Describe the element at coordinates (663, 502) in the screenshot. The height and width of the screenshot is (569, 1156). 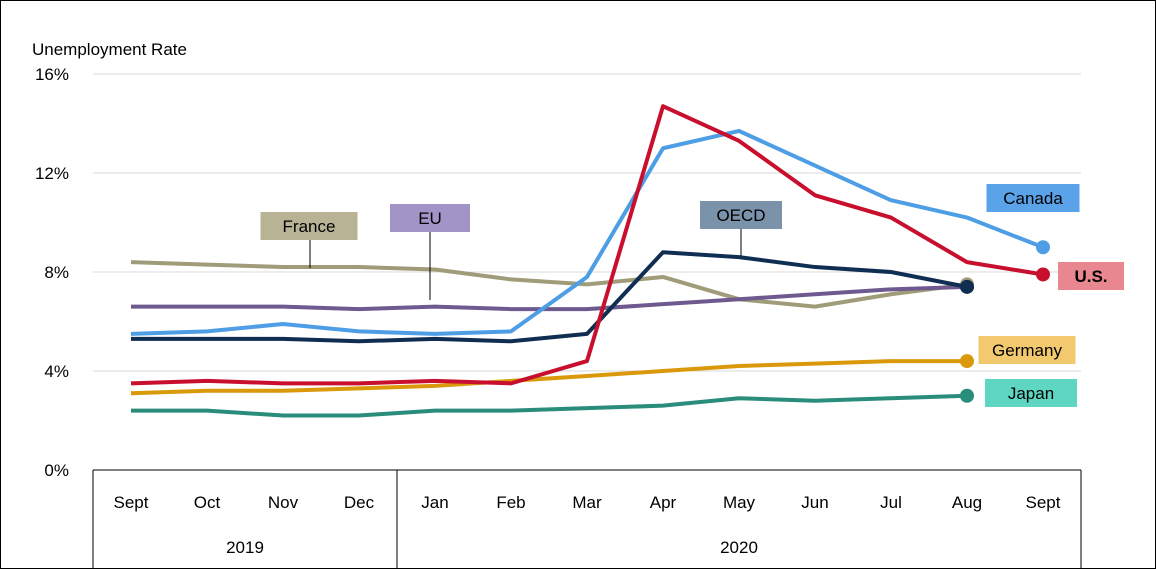
I see `x-tick-label: Apr` at that location.